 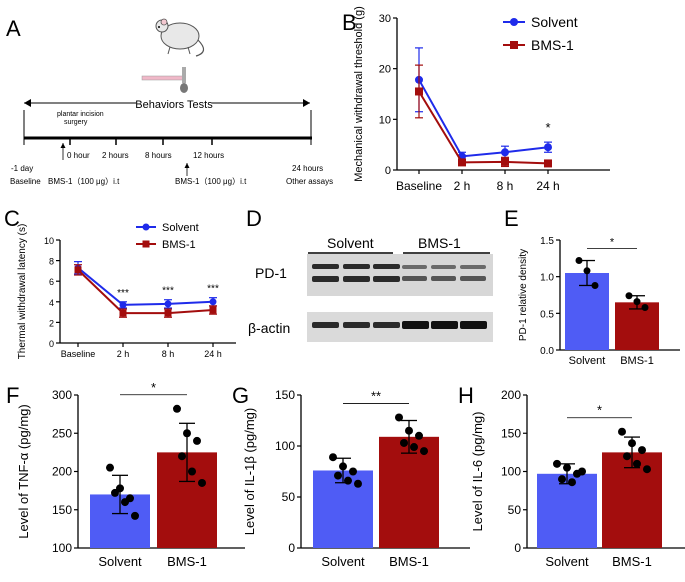 What do you see at coordinates (271, 273) in the screenshot?
I see `blot-row-pd1: PD-1` at bounding box center [271, 273].